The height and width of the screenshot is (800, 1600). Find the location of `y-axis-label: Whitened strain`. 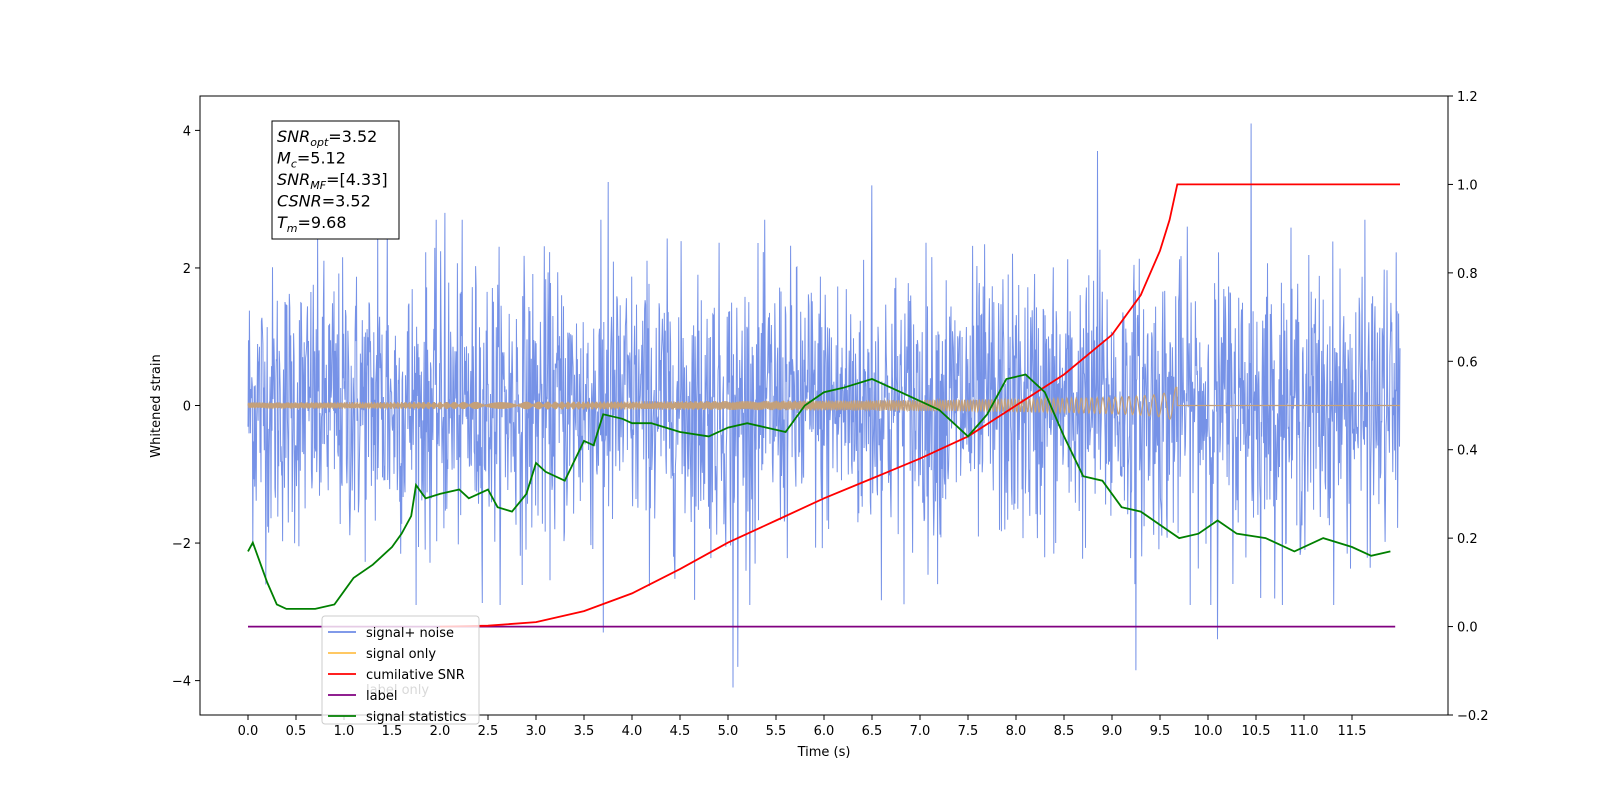

y-axis-label: Whitened strain is located at coordinates (156, 405).